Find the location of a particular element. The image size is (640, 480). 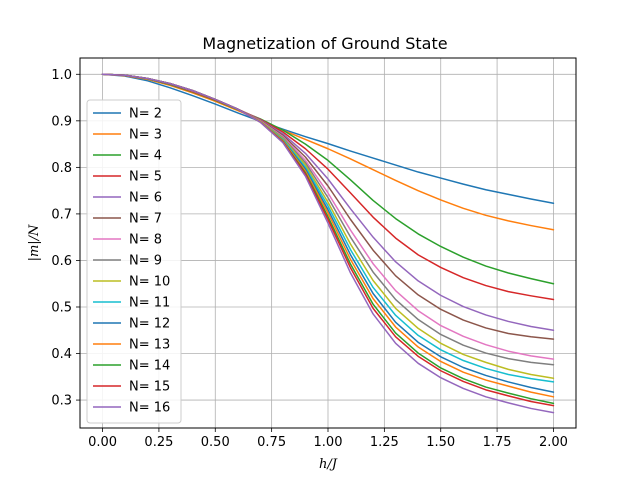

x-axis-ticks: 0.00 0.25 0.50 0.75 1.00 1.25 1.50 1.75 2.00 is located at coordinates (328, 439).